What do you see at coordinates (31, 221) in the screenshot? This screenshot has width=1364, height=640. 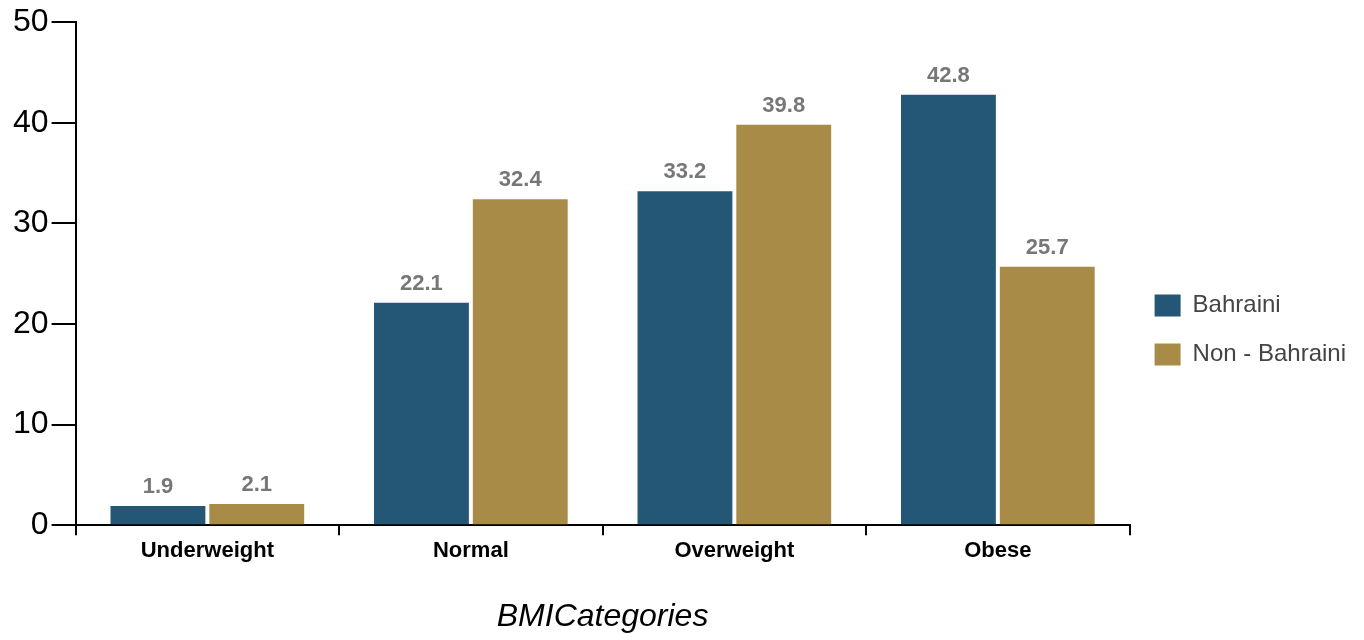 I see `y-tick-label: 30` at bounding box center [31, 221].